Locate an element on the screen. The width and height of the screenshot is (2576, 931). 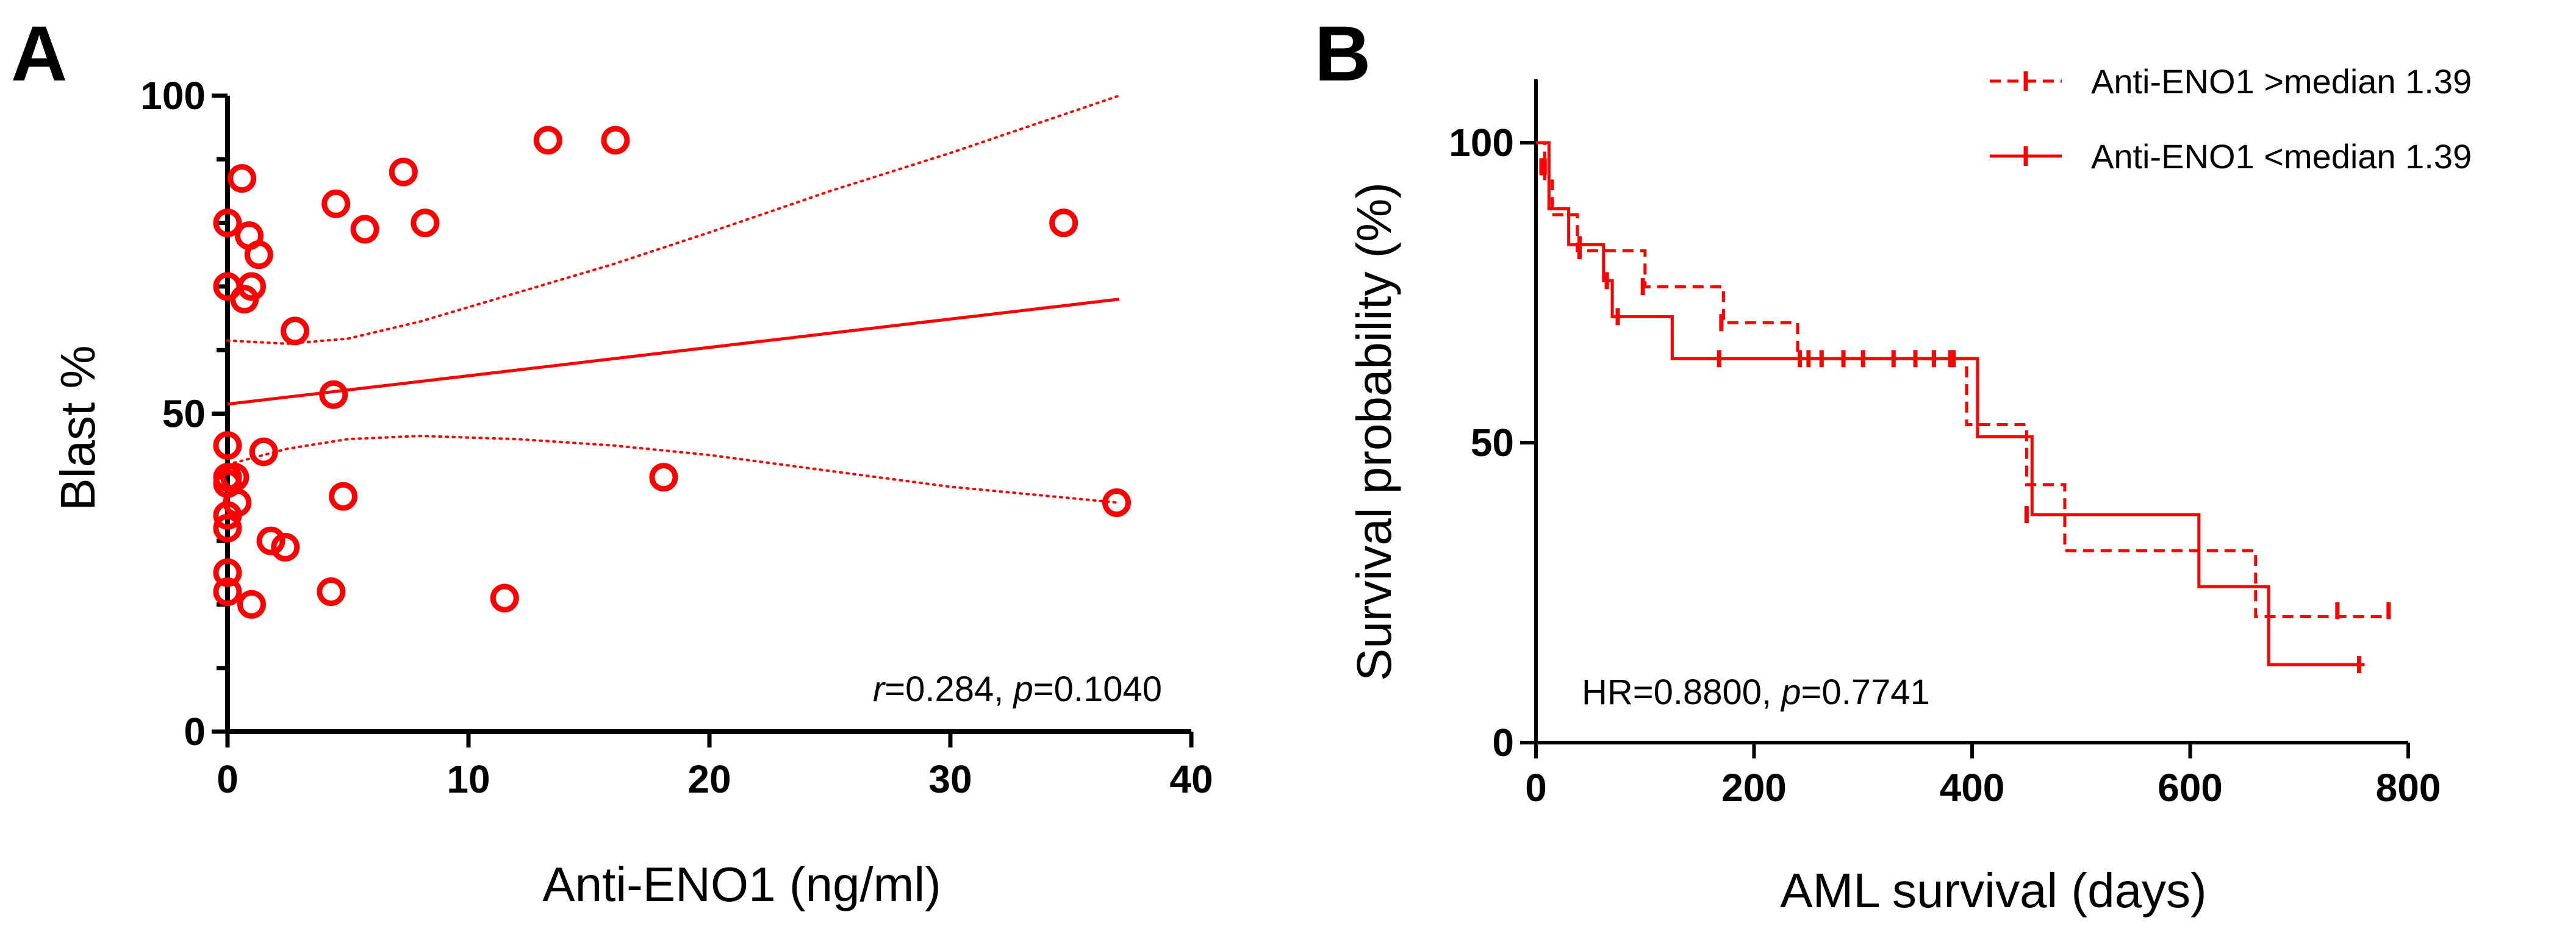
panel-a-x-axis-title: Anti-ENO1 (ng/ml) is located at coordinates (742, 884).